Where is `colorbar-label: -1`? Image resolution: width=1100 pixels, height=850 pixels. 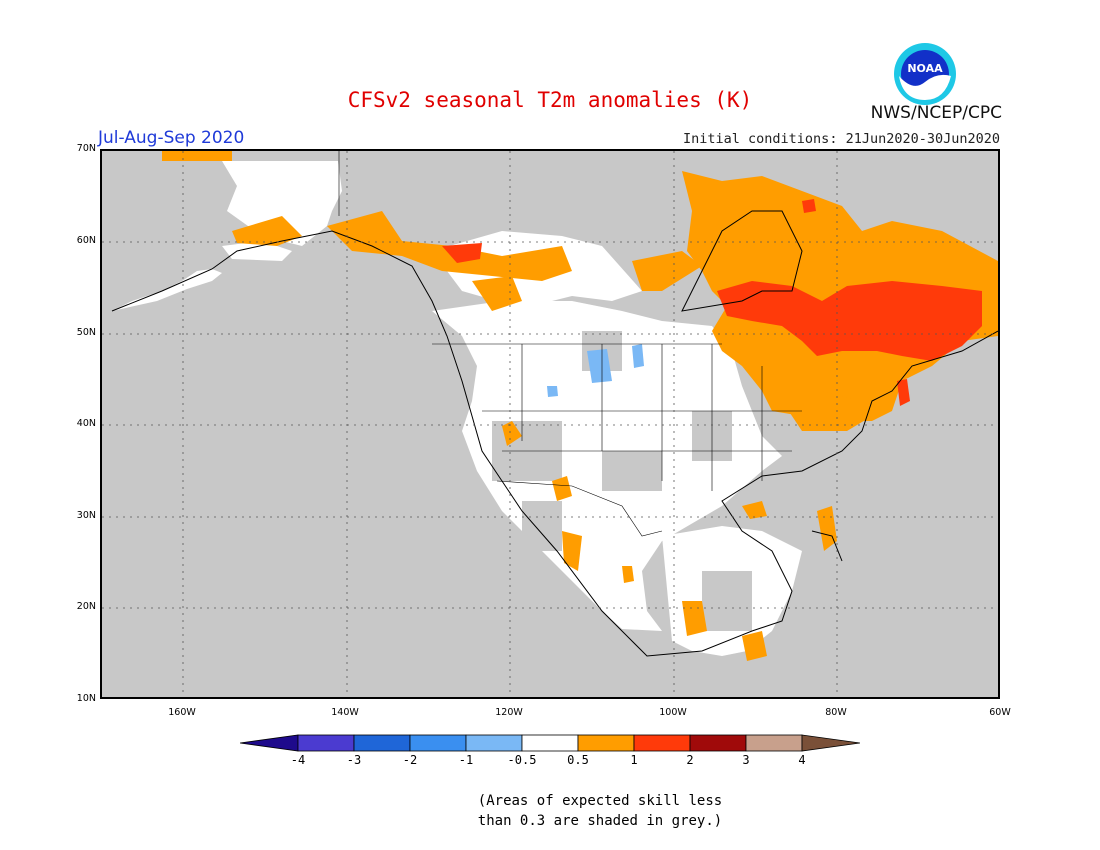 colorbar-label: -1 is located at coordinates (466, 760).